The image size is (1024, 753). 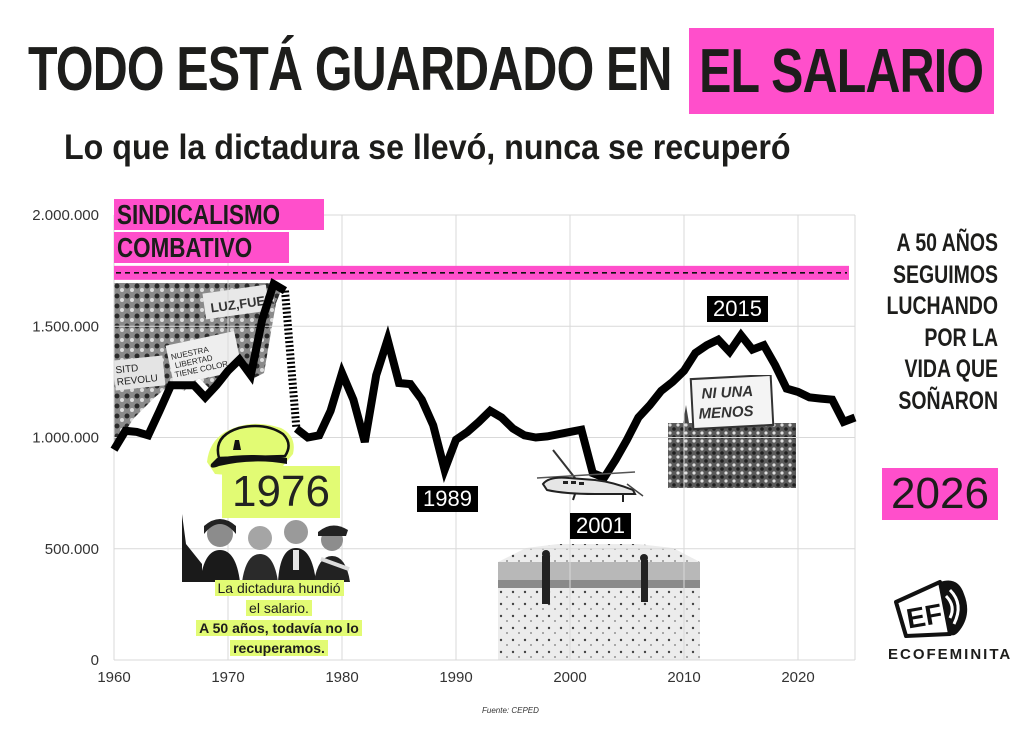 I want to click on x-tick-label: 2000, so click(x=569, y=677).